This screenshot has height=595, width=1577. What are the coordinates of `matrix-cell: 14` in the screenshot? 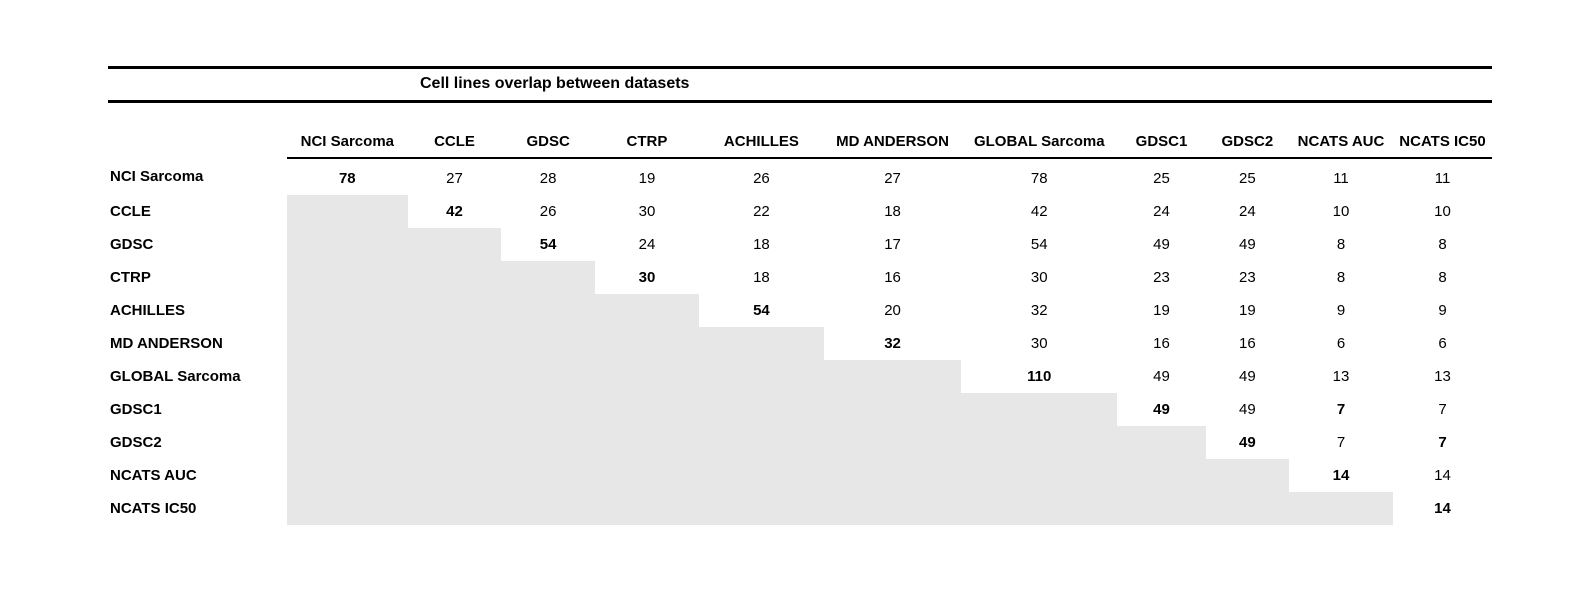 It's located at (1442, 508).